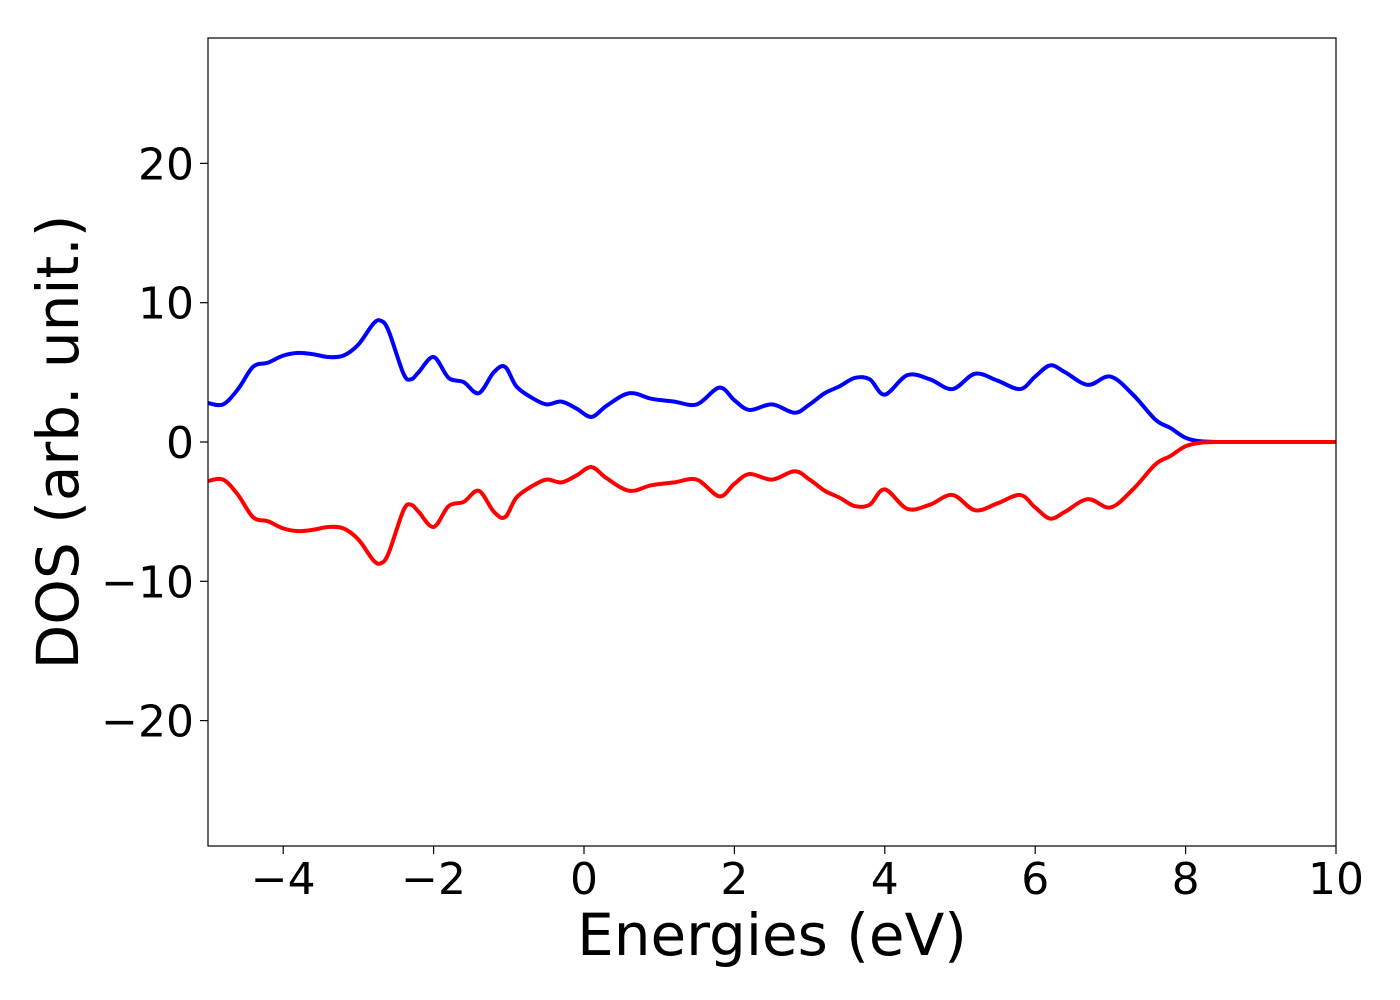  What do you see at coordinates (584, 879) in the screenshot?
I see `x-tick-label: 0` at bounding box center [584, 879].